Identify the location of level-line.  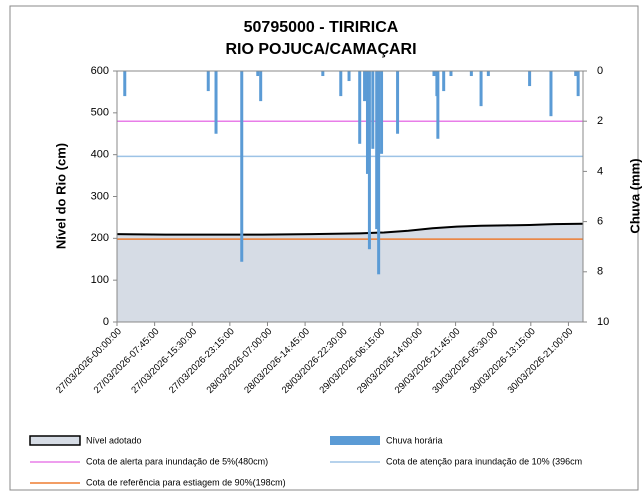
(350, 229).